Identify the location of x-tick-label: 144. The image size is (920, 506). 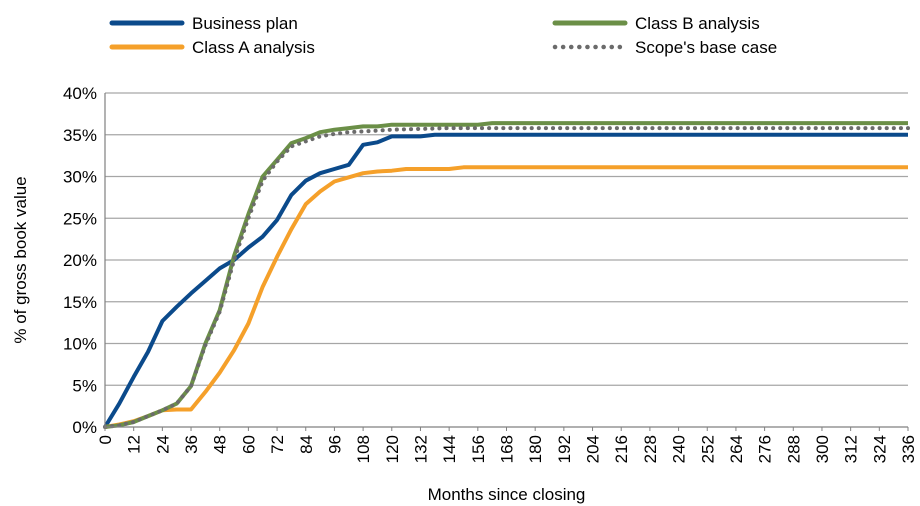
(449, 449).